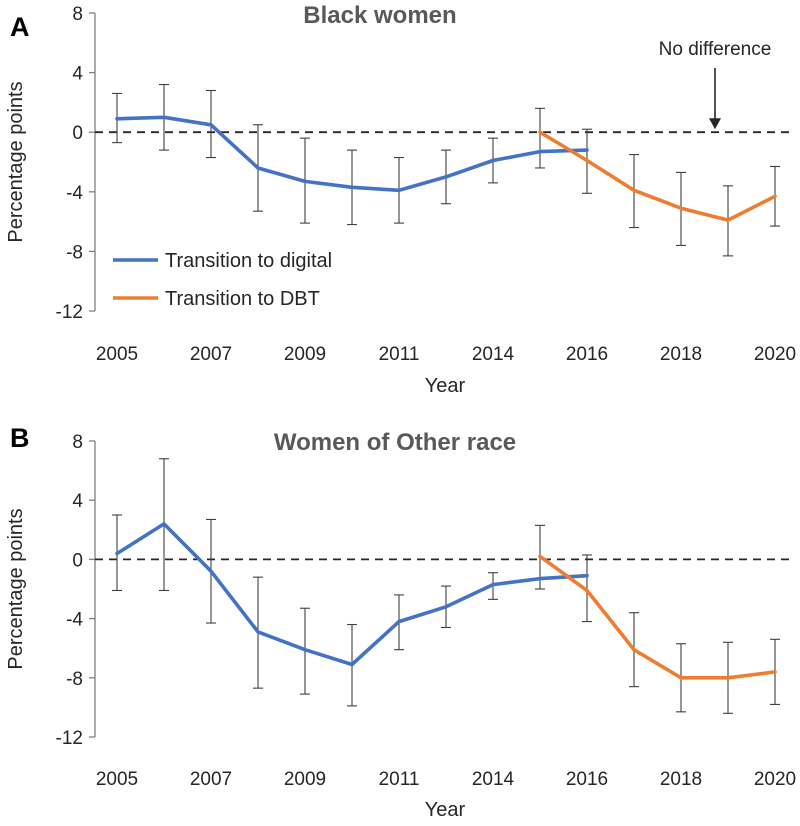 The height and width of the screenshot is (826, 800). I want to click on legend: Transition to digital Transition to DBT, so click(222, 280).